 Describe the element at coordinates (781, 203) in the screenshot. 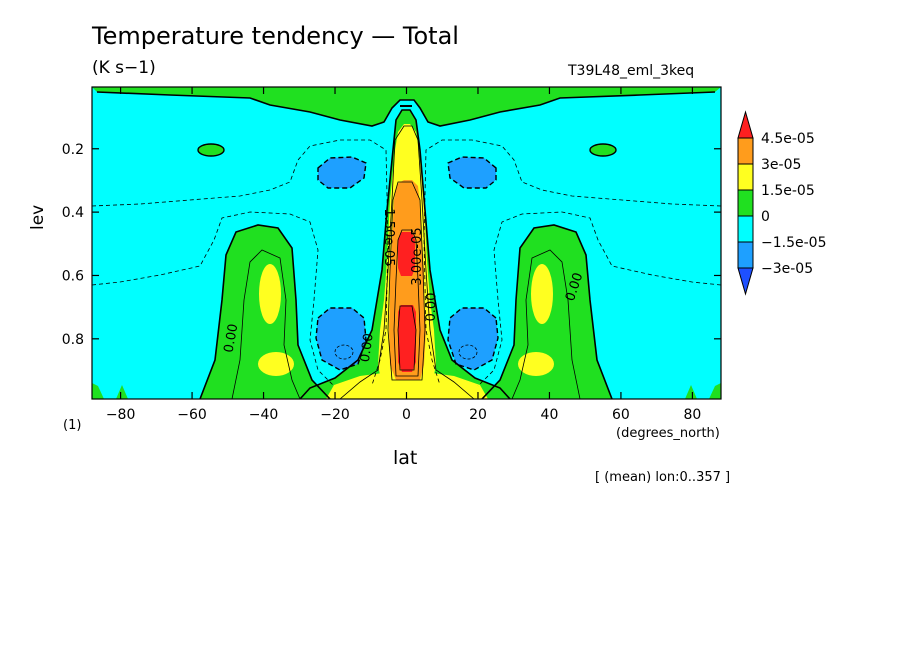

I see `colorbar: 4.5e-05 3e-05 1.5e-05 0 −1.5e-05 −3e-05` at that location.